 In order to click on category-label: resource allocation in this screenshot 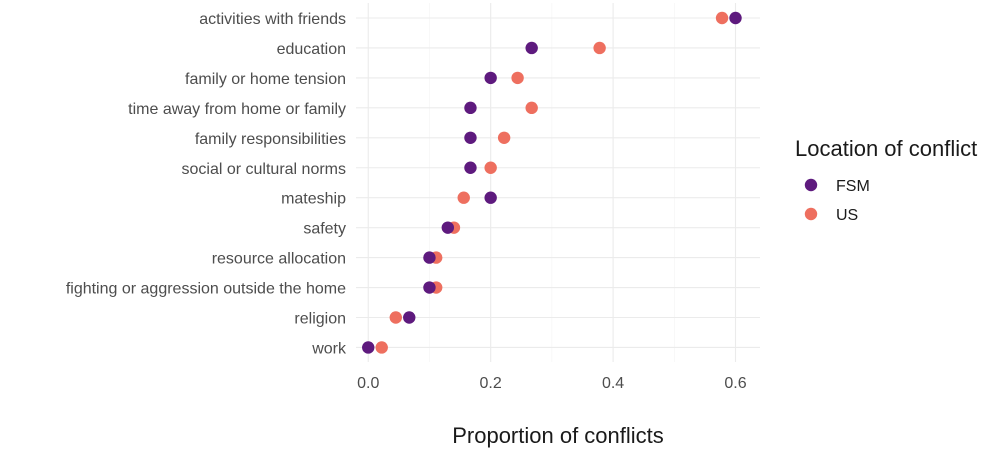, I will do `click(279, 259)`.